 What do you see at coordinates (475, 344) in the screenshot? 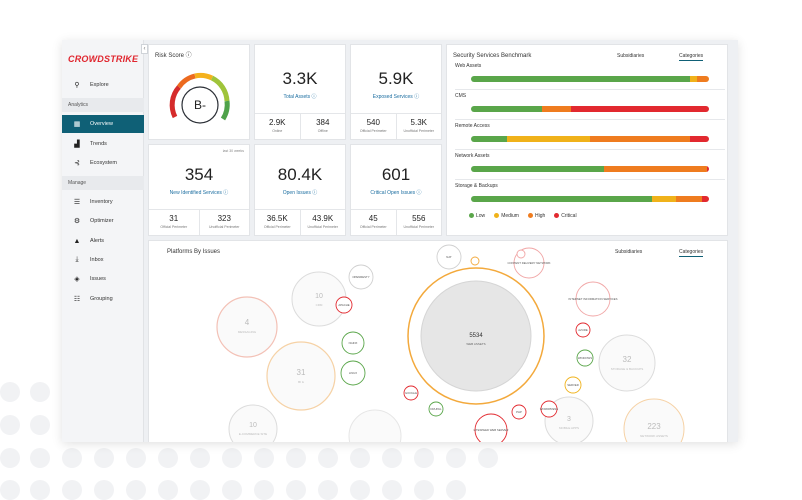
I see `main-bubble-label: WEB ASSETS` at bounding box center [475, 344].